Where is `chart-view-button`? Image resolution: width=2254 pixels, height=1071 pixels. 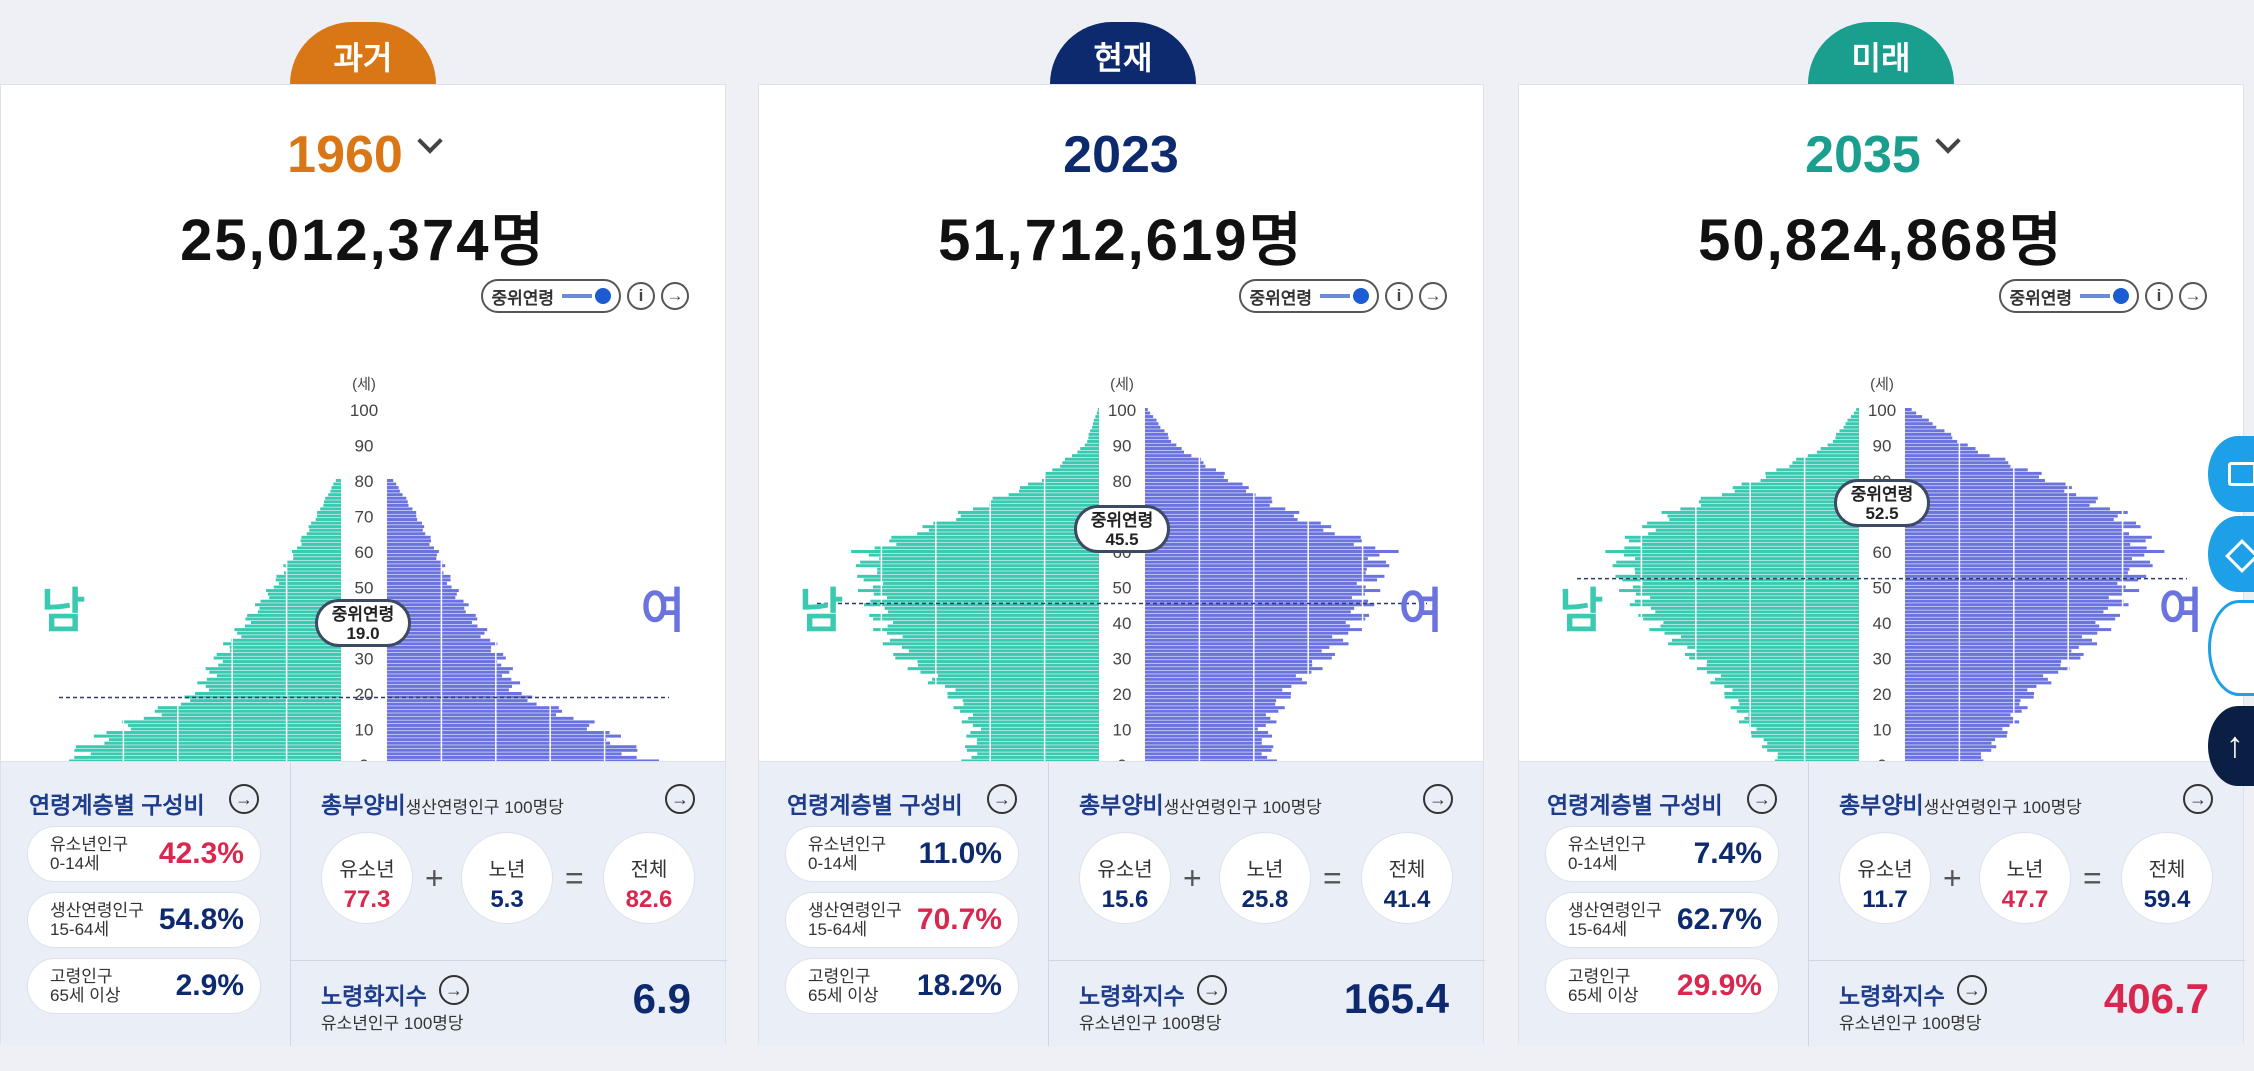 chart-view-button is located at coordinates (2231, 474).